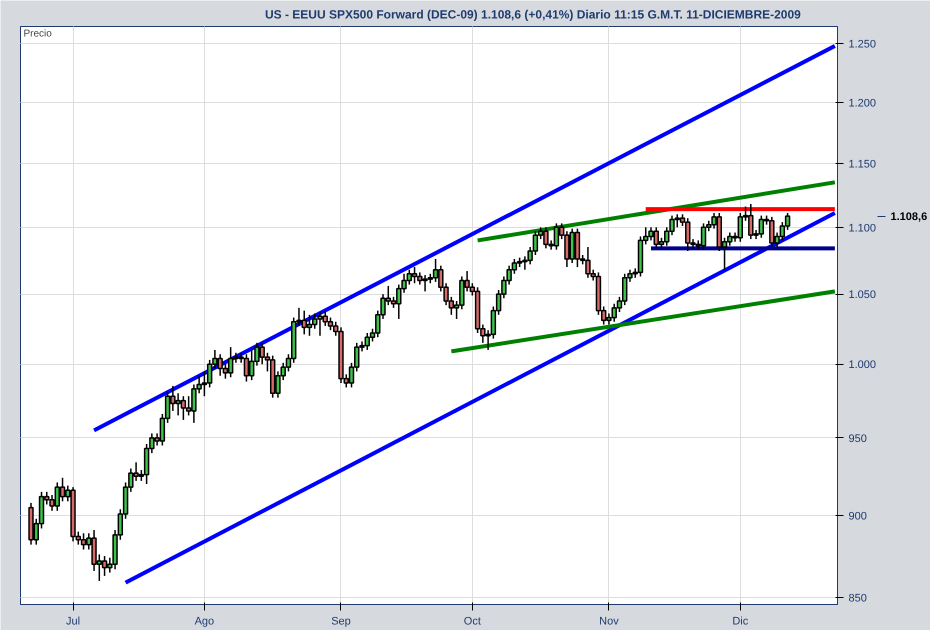 This screenshot has width=940, height=640. I want to click on x-tick-label: Oct, so click(472, 622).